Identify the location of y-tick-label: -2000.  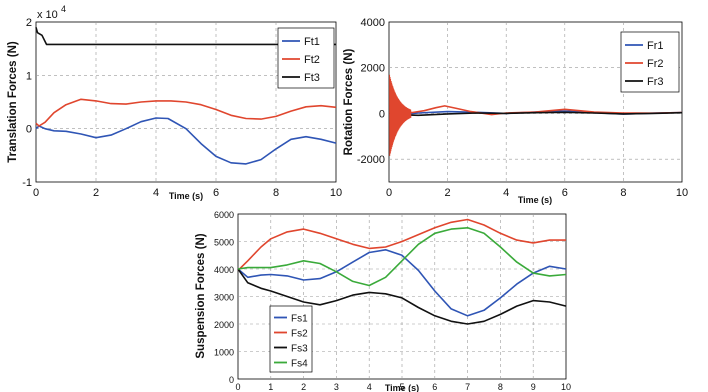
(371, 160).